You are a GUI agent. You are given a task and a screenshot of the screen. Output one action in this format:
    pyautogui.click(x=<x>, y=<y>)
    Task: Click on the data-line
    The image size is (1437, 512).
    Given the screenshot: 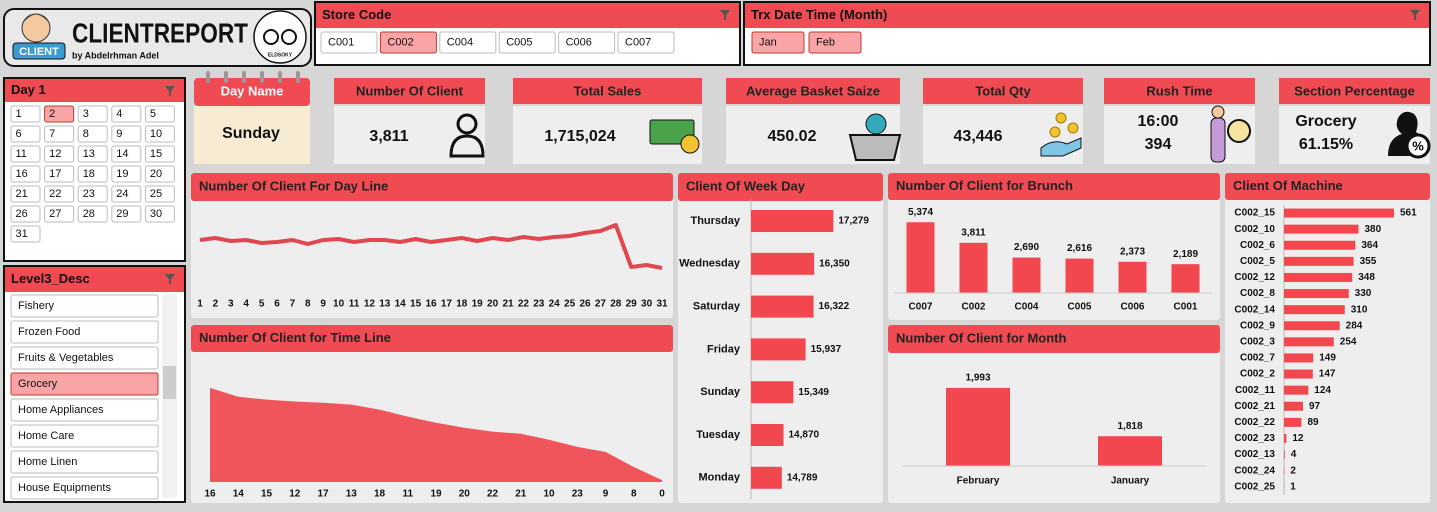 What is the action you would take?
    pyautogui.click(x=431, y=246)
    